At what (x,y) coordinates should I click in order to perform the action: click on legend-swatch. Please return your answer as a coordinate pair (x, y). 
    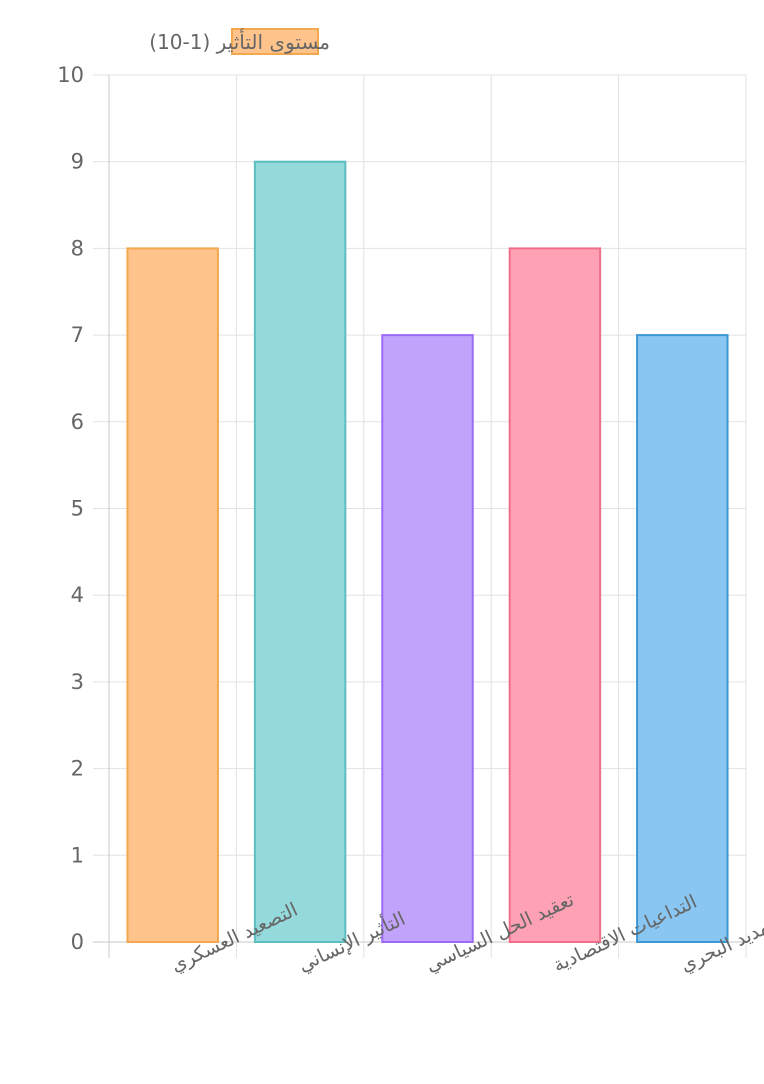
    Looking at the image, I should click on (275, 41).